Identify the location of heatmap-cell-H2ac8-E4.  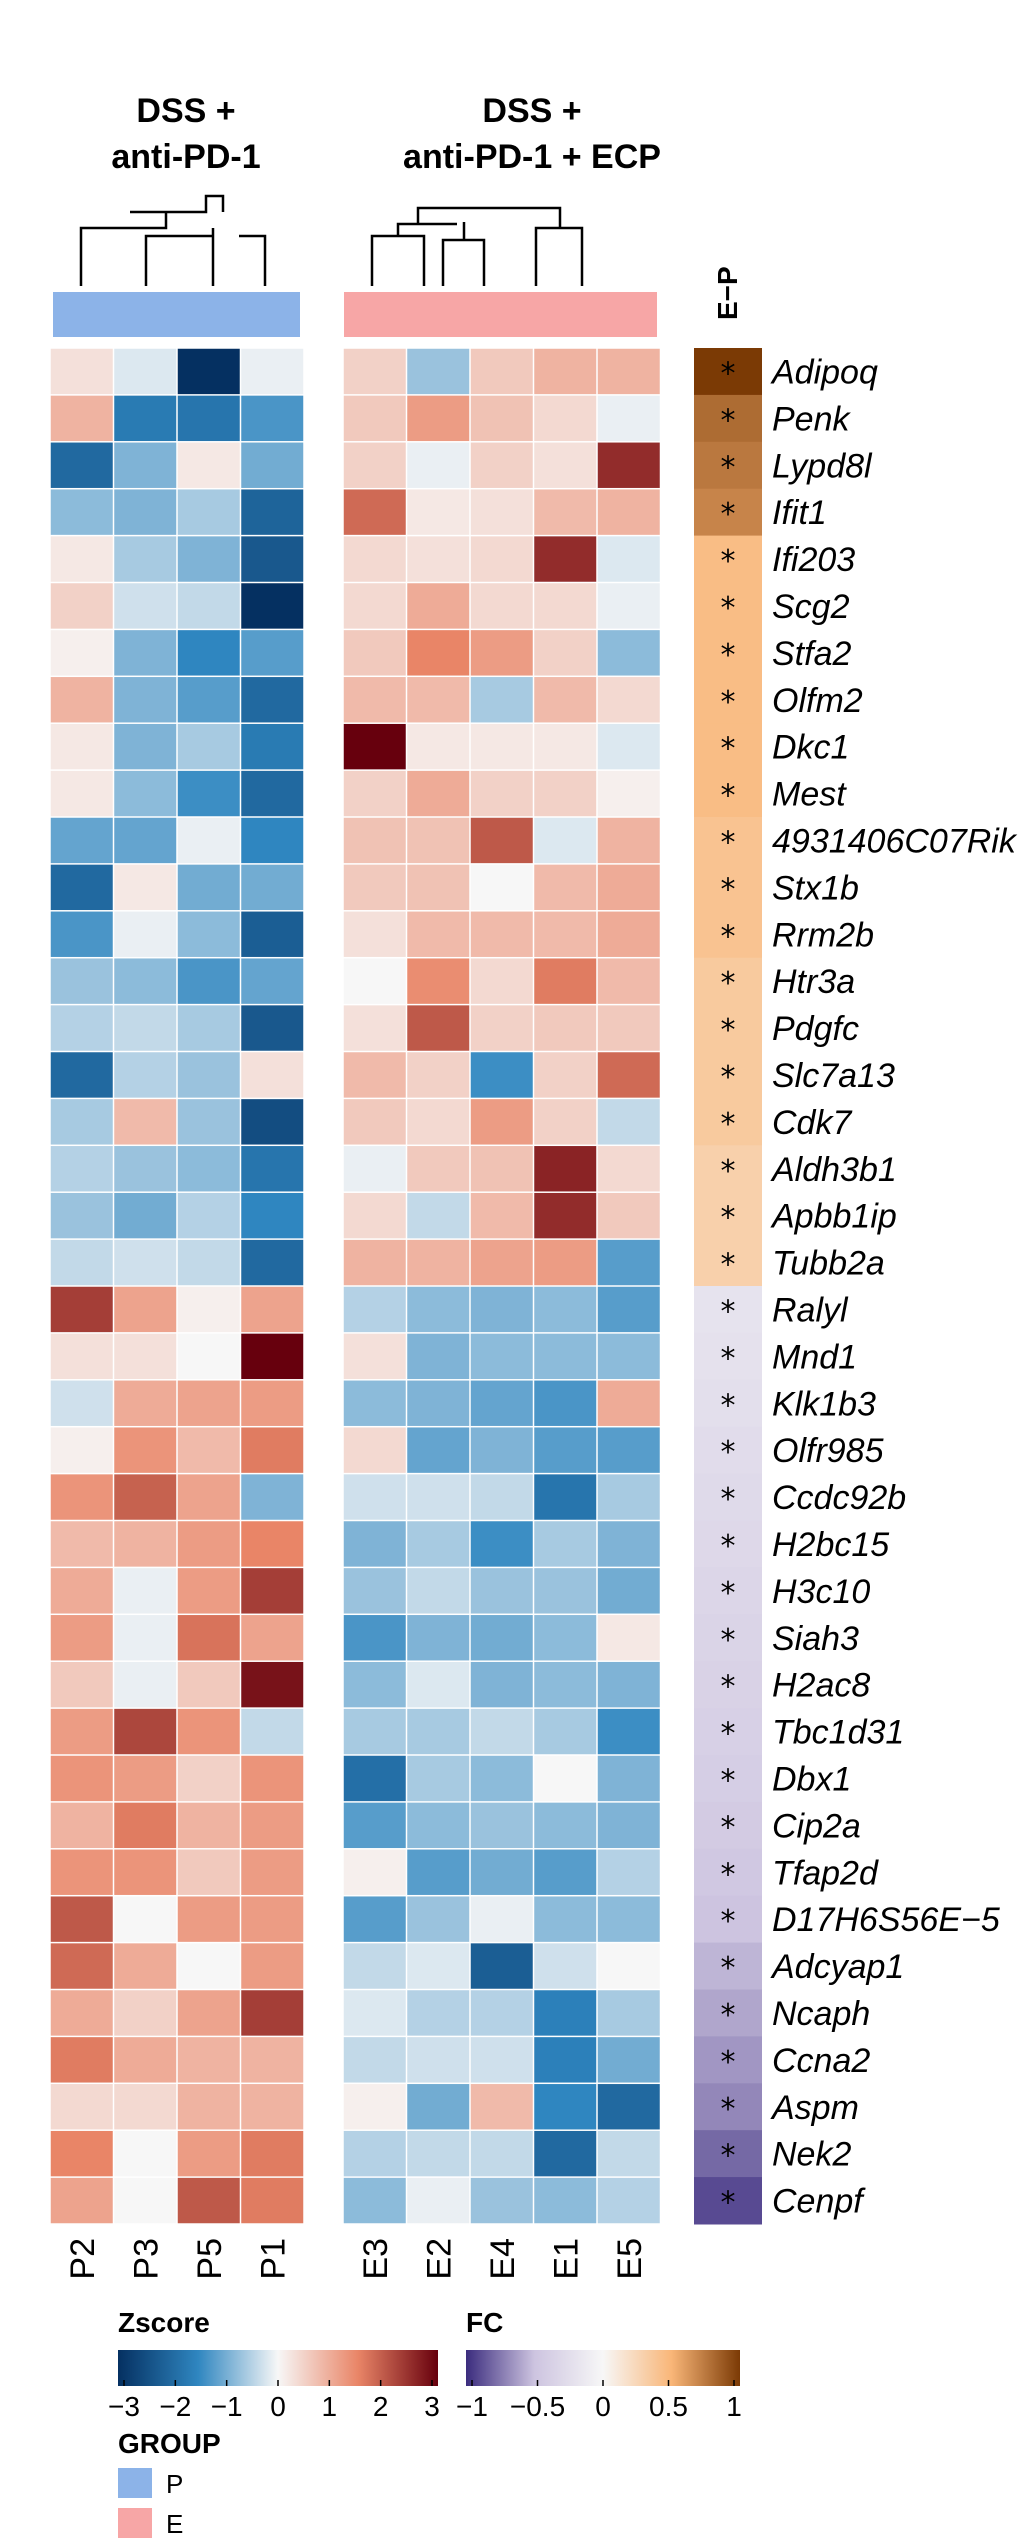
(501, 1684).